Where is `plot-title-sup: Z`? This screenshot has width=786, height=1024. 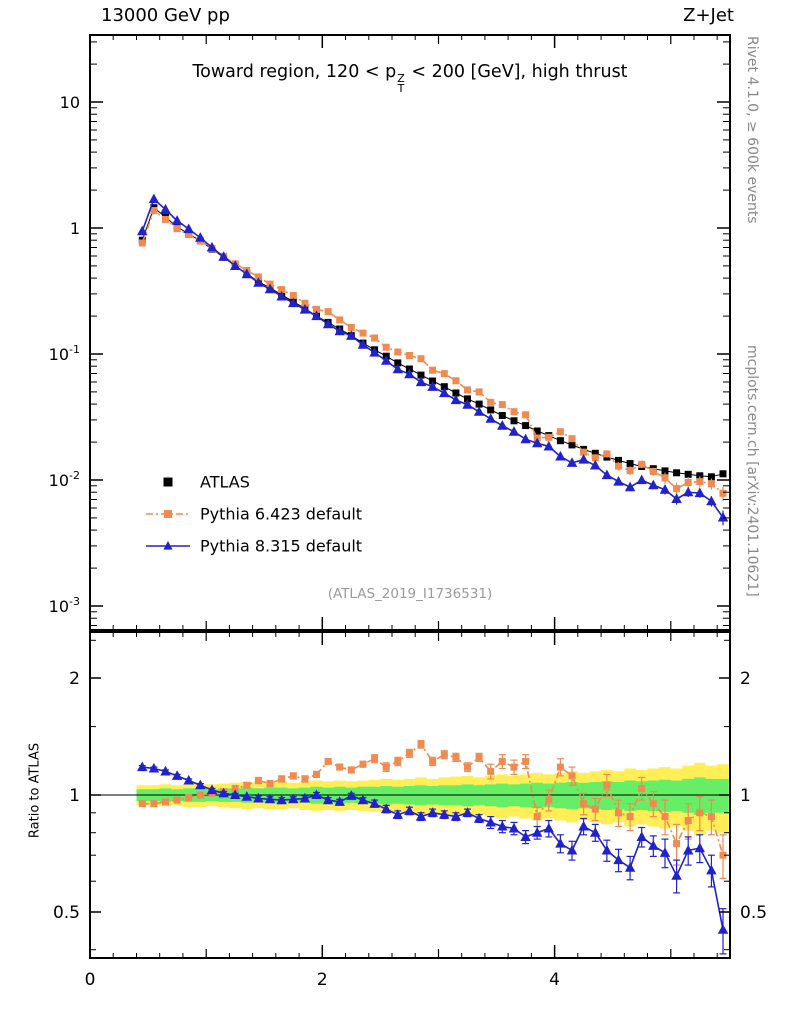
plot-title-sup: Z is located at coordinates (401, 78).